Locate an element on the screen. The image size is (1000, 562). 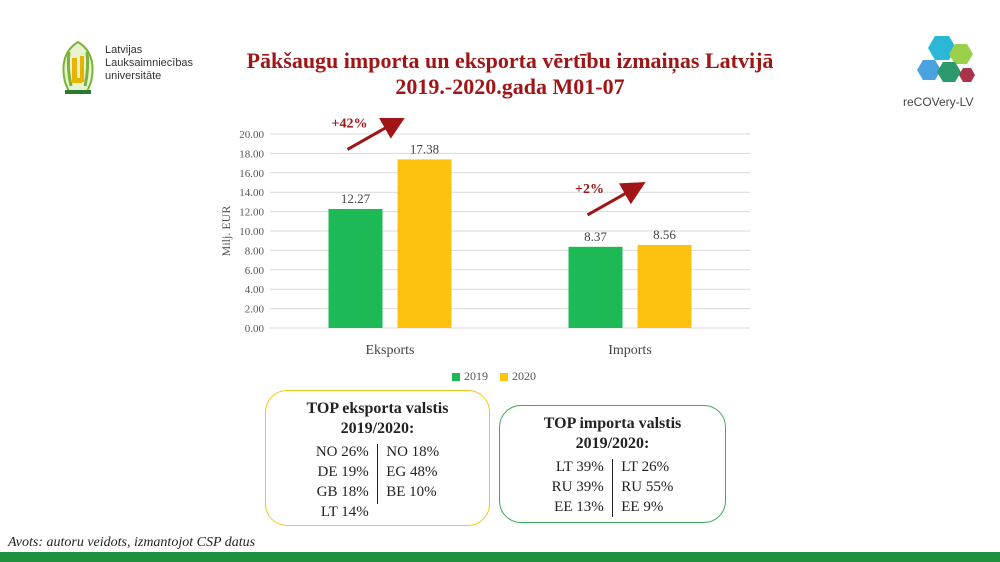
import-2020-list: LT 26% RU 55% EE 9% is located at coordinates (653, 487).